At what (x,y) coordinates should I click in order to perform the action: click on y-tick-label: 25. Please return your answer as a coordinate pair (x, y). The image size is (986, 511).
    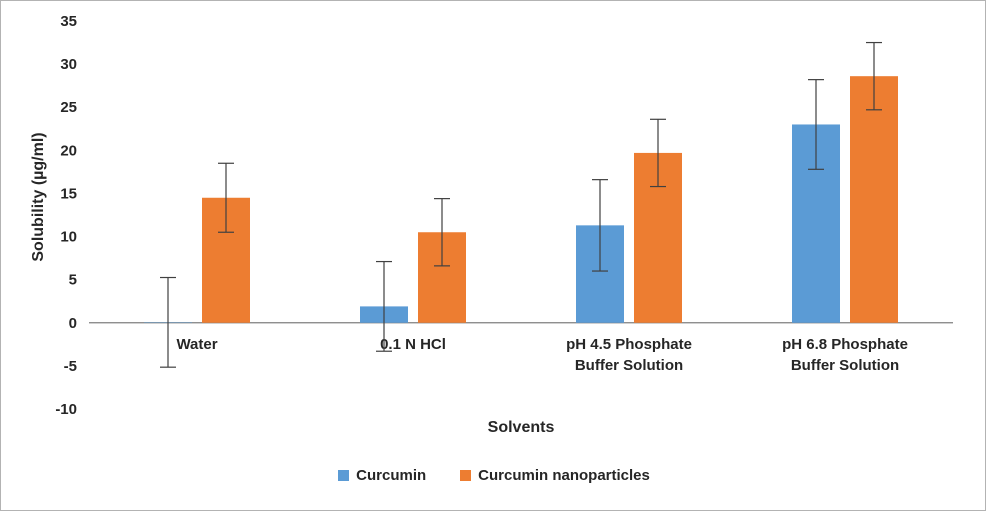
    Looking at the image, I should click on (68, 107).